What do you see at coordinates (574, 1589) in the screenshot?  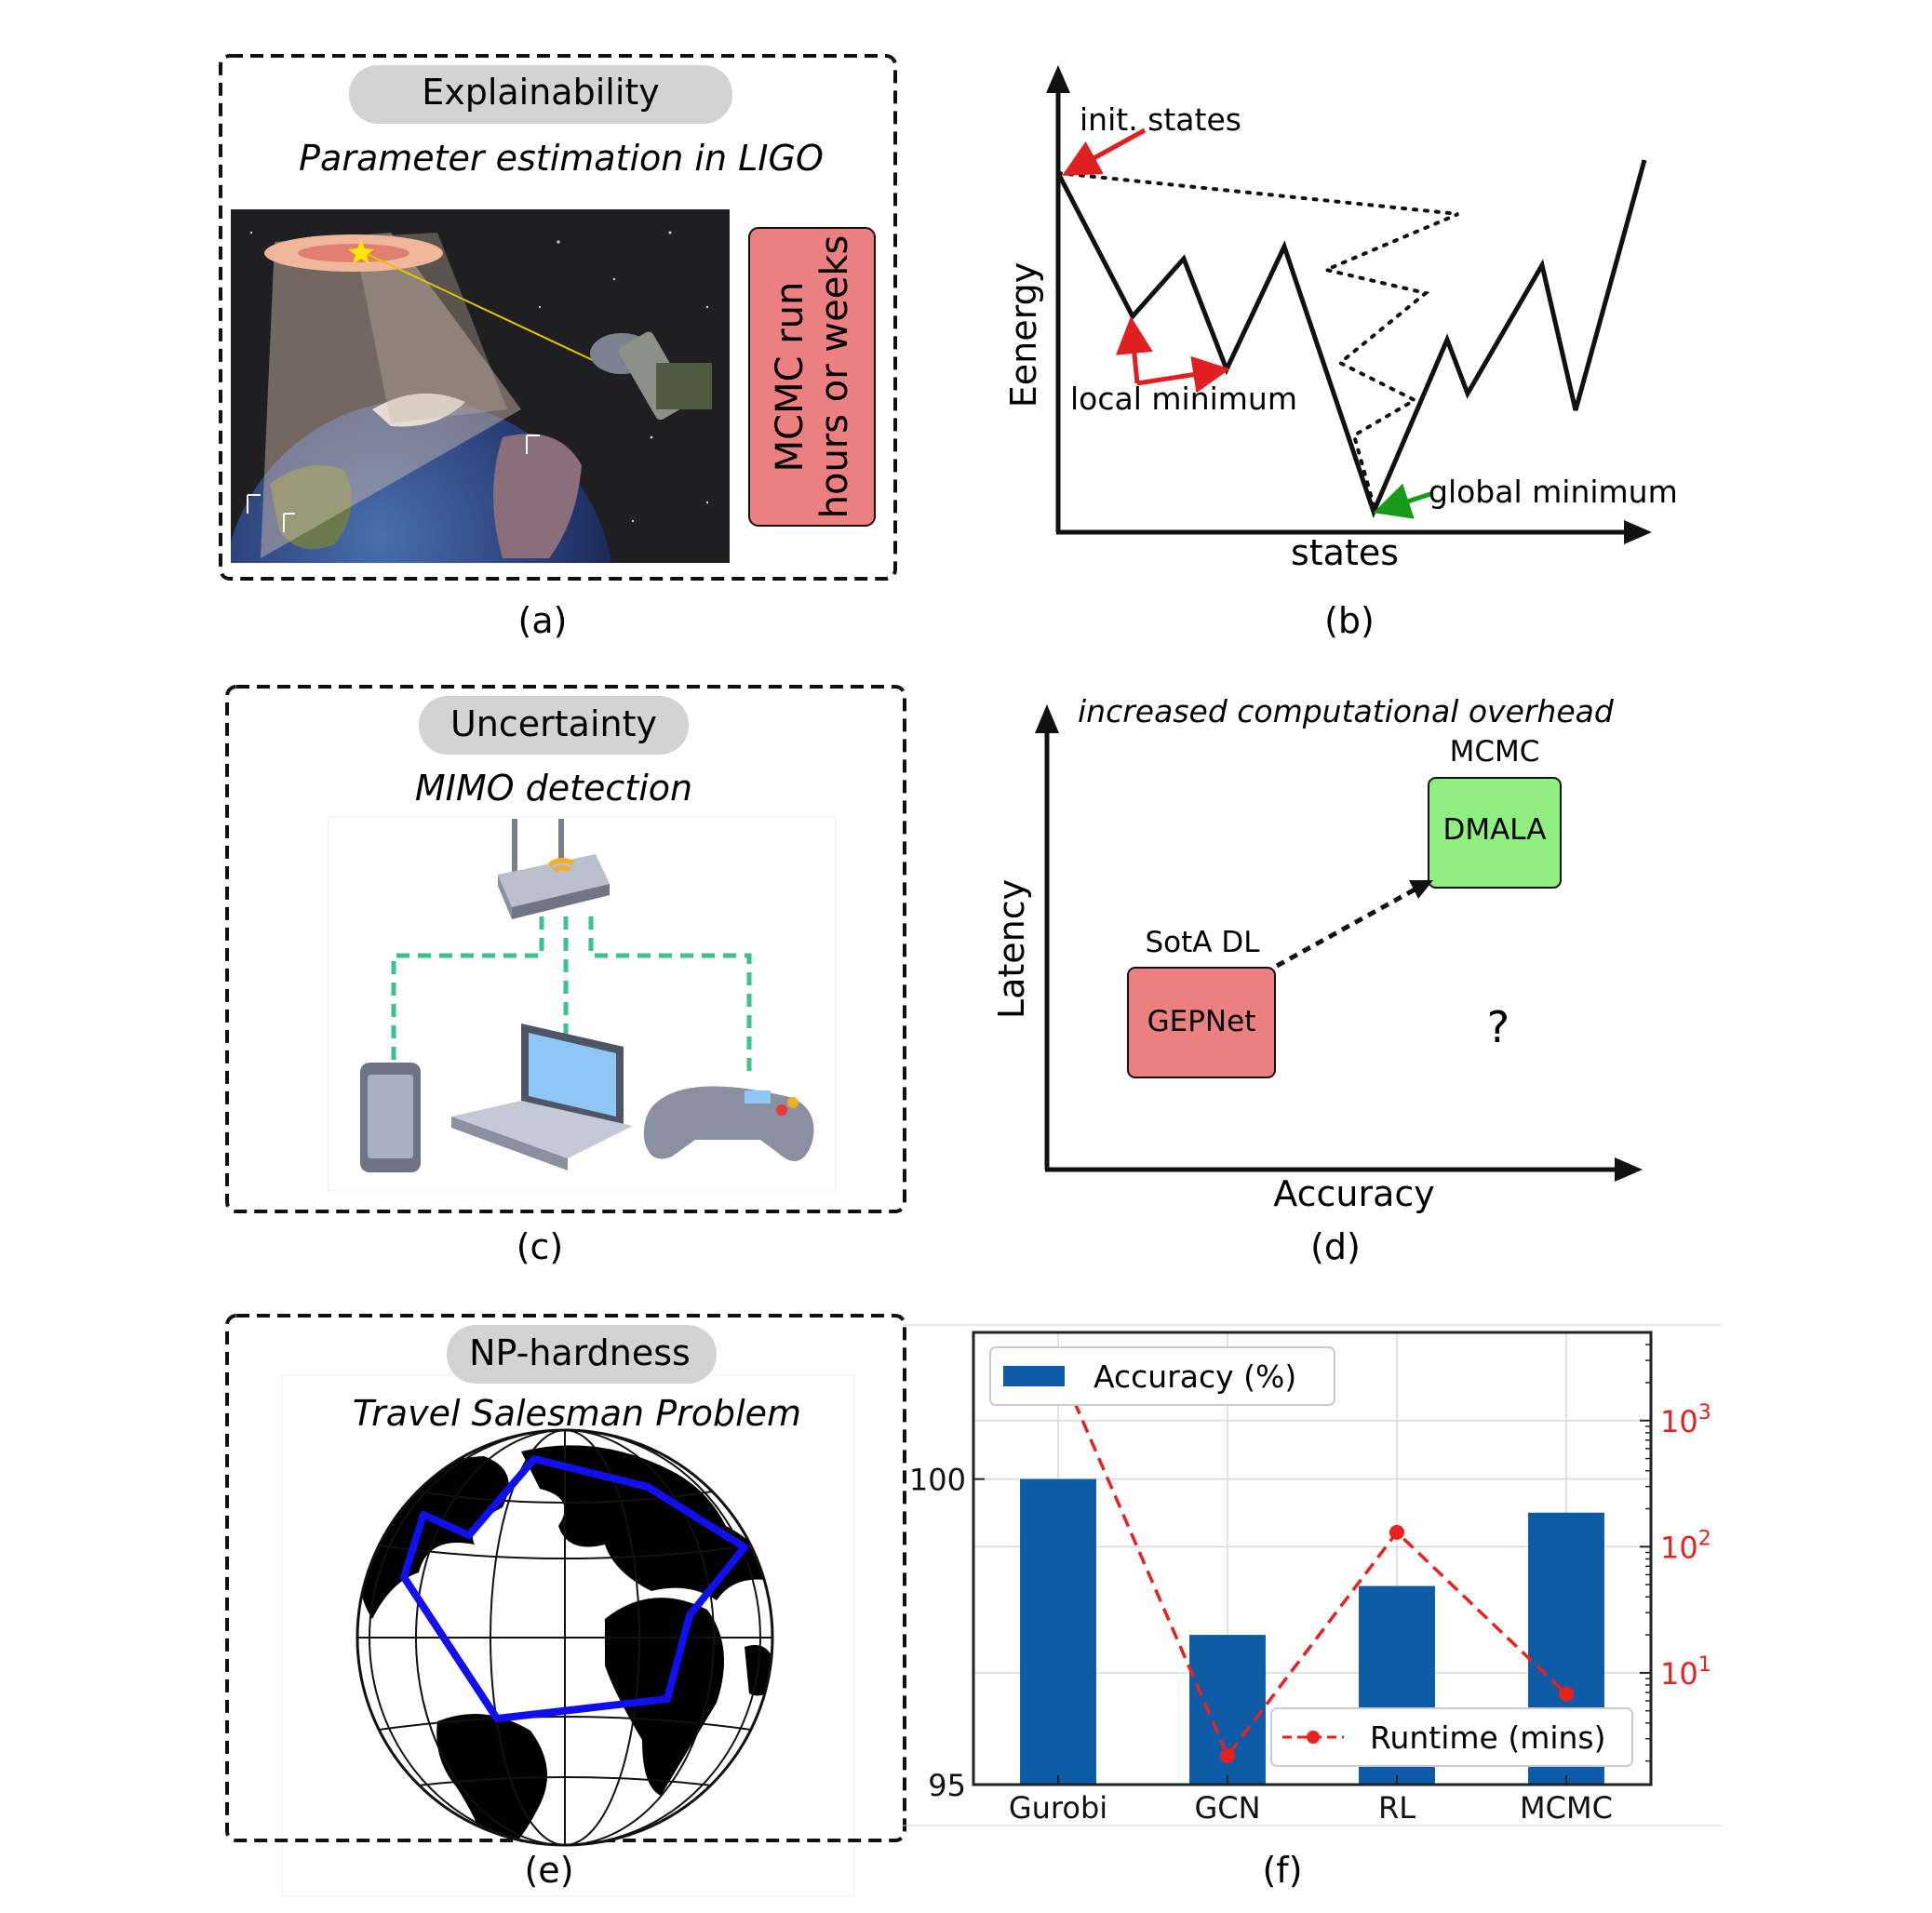 I see `tsp-tour-path` at bounding box center [574, 1589].